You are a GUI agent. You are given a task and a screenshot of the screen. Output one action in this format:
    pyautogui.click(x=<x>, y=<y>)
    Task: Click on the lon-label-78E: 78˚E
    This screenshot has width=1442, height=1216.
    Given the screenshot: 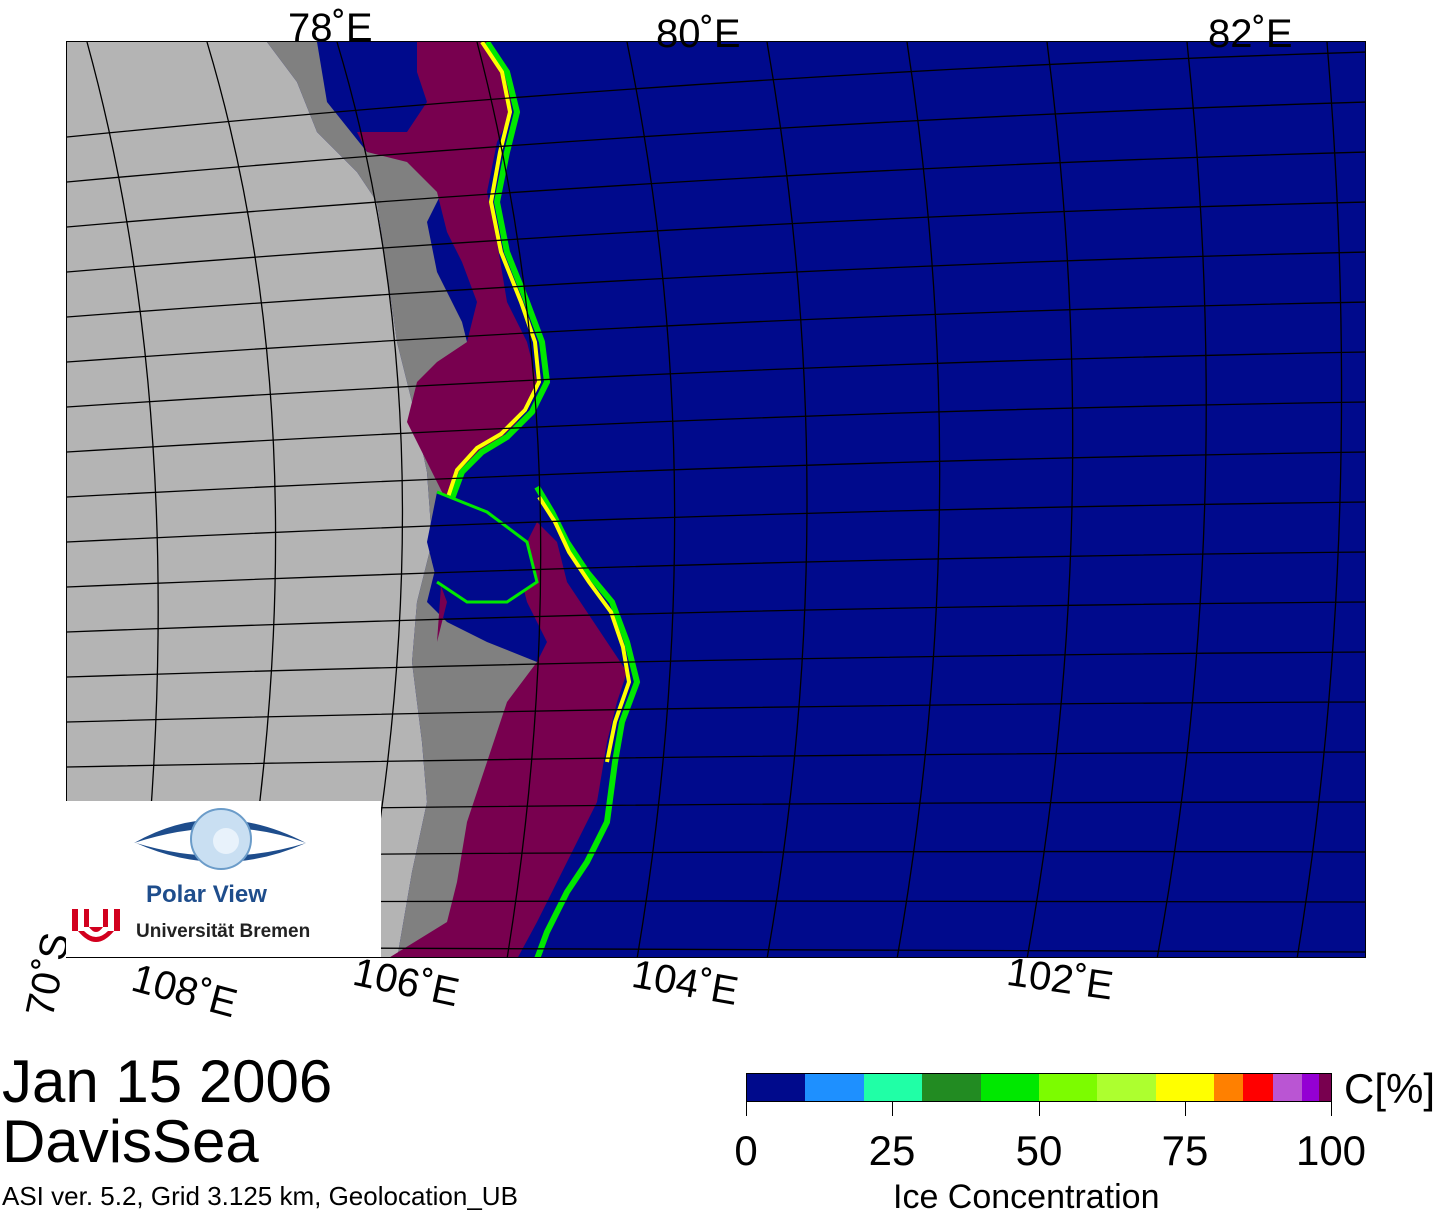 What is the action you would take?
    pyautogui.click(x=330, y=28)
    